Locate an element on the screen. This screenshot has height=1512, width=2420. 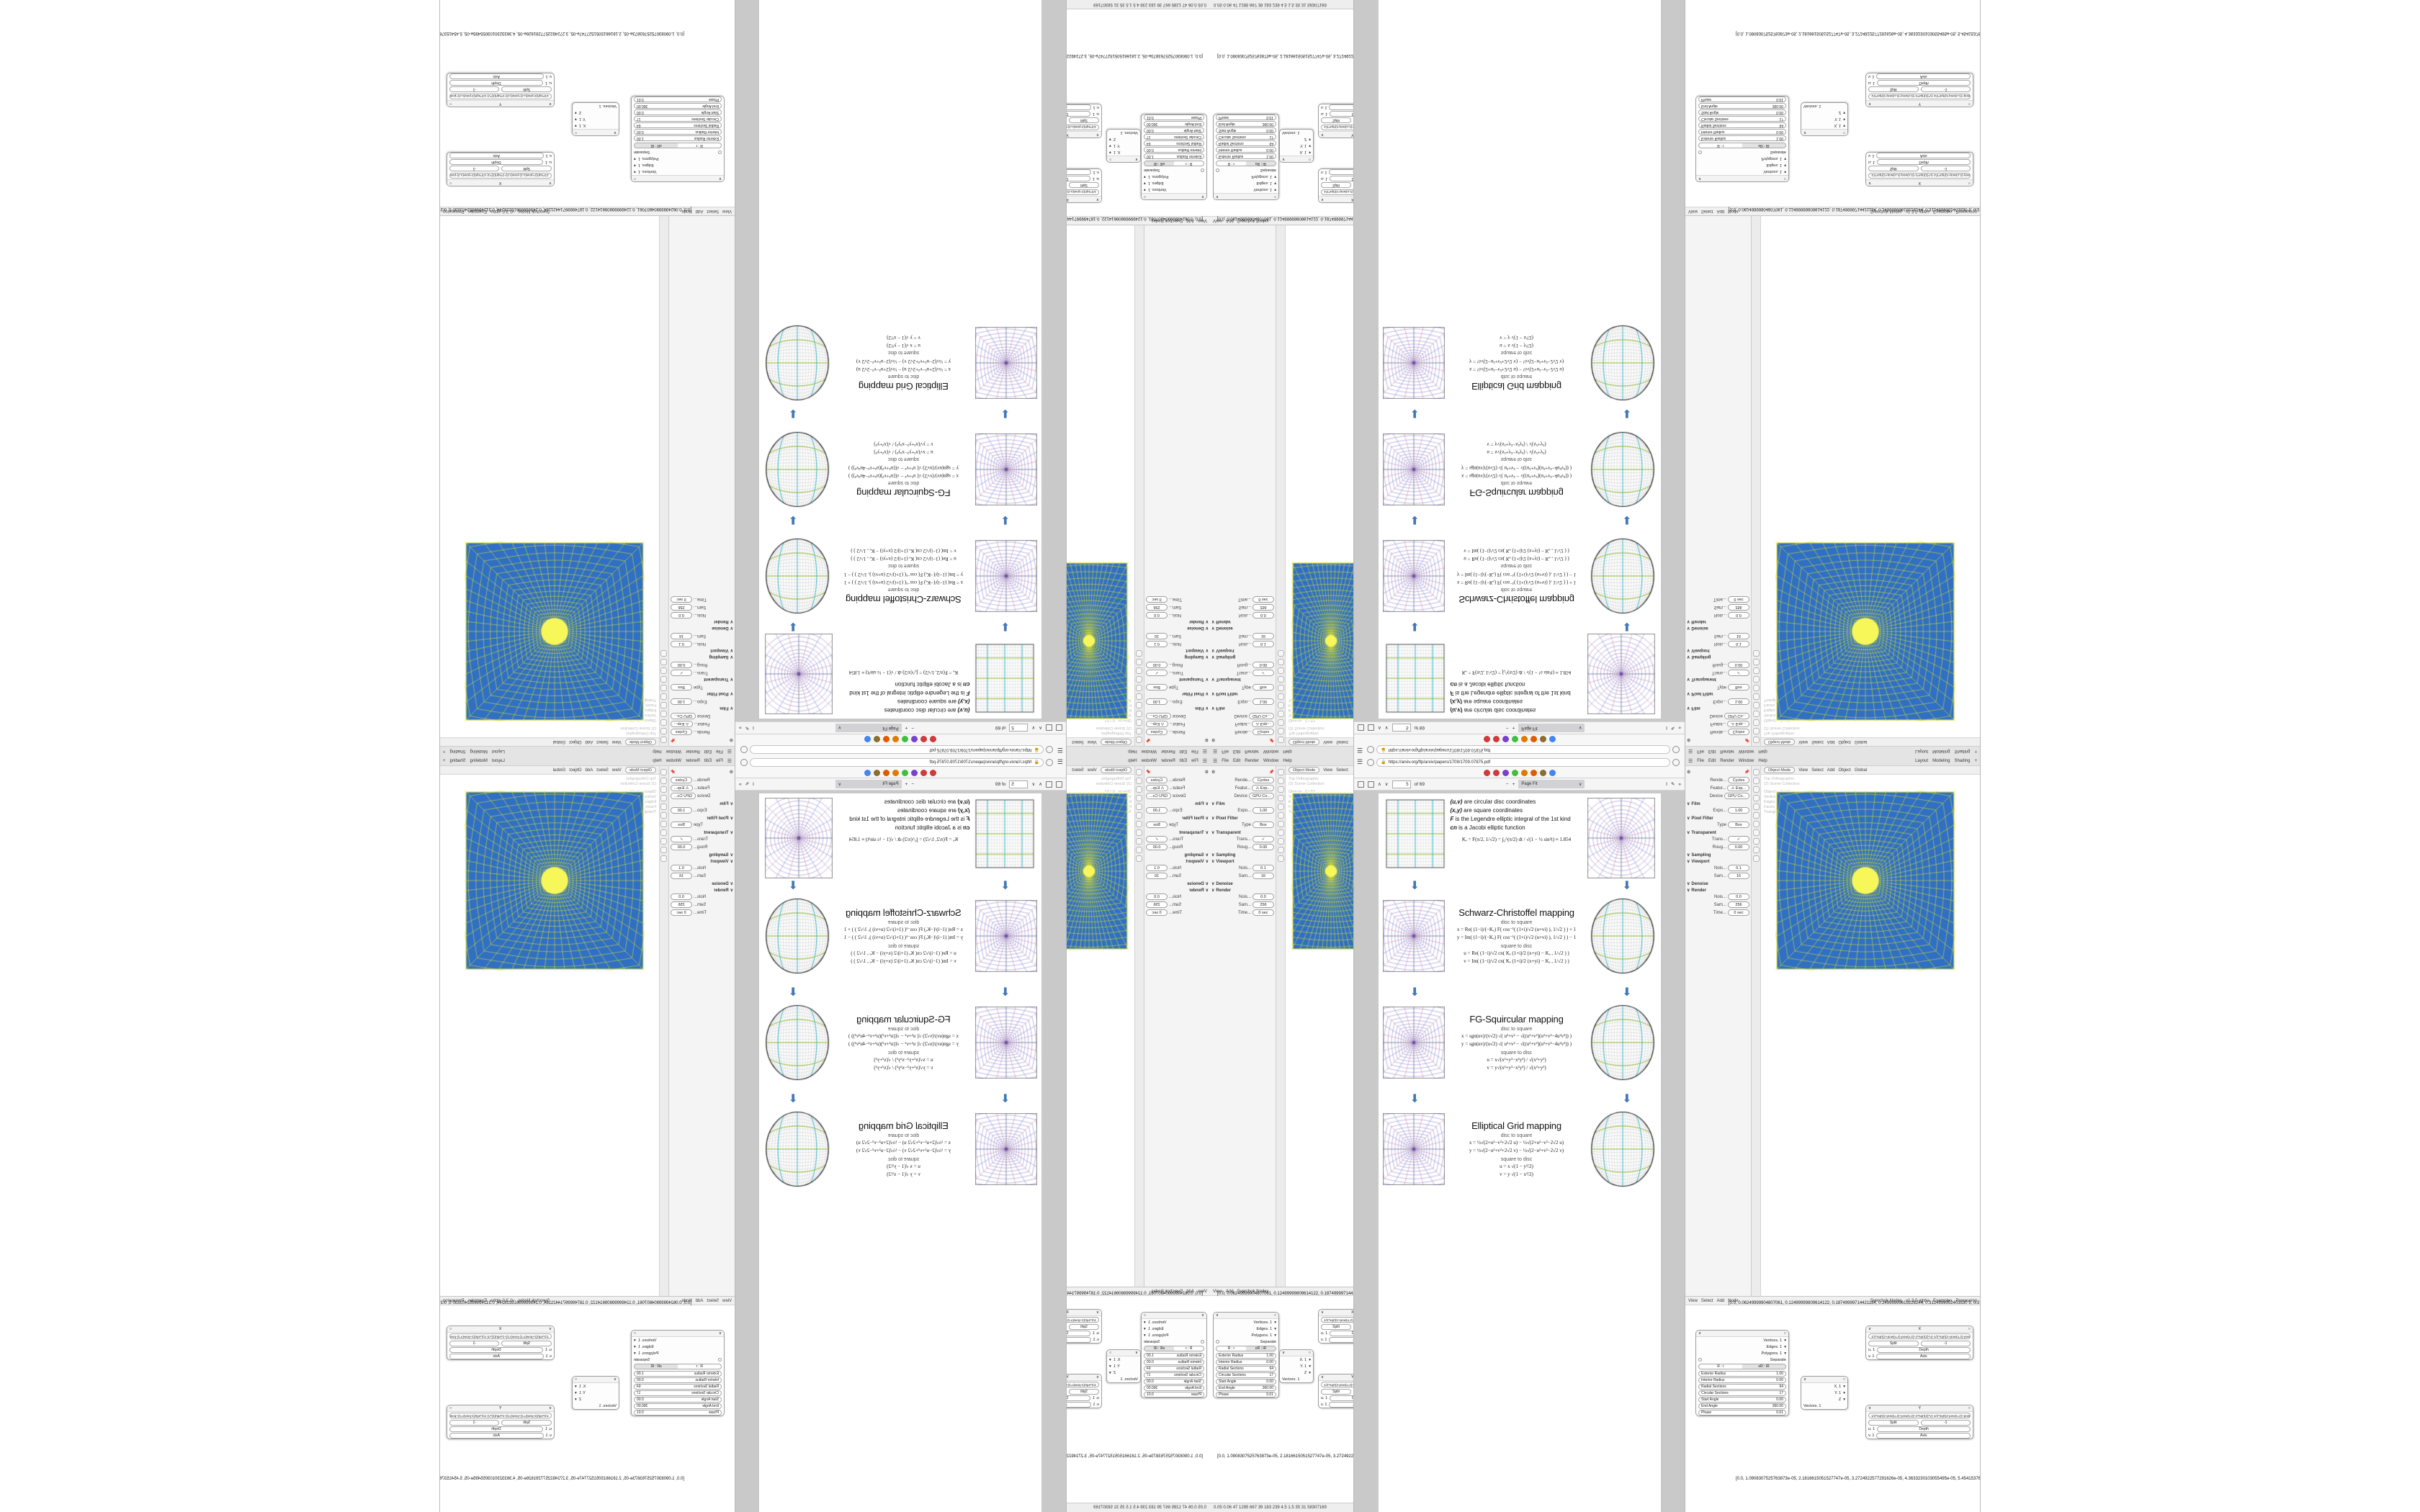
menu-help-right: Help is located at coordinates (1763, 751).